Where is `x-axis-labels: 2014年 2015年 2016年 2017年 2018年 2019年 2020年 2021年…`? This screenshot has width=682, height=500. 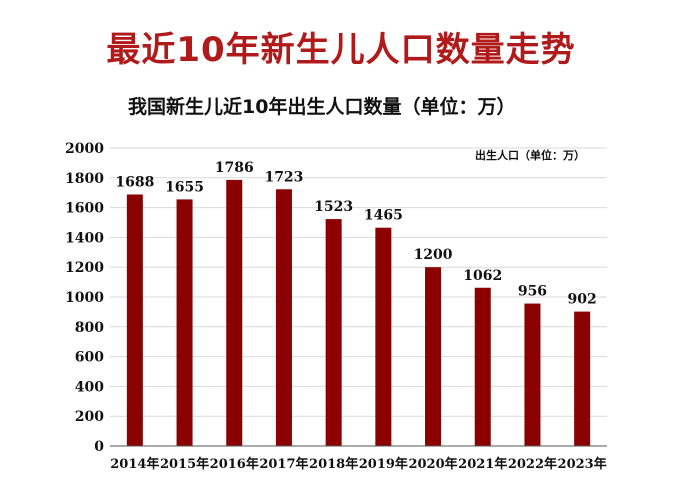 x-axis-labels: 2014年 2015年 2016年 2017年 2018年 2019年 2020年 2021年… is located at coordinates (358, 464).